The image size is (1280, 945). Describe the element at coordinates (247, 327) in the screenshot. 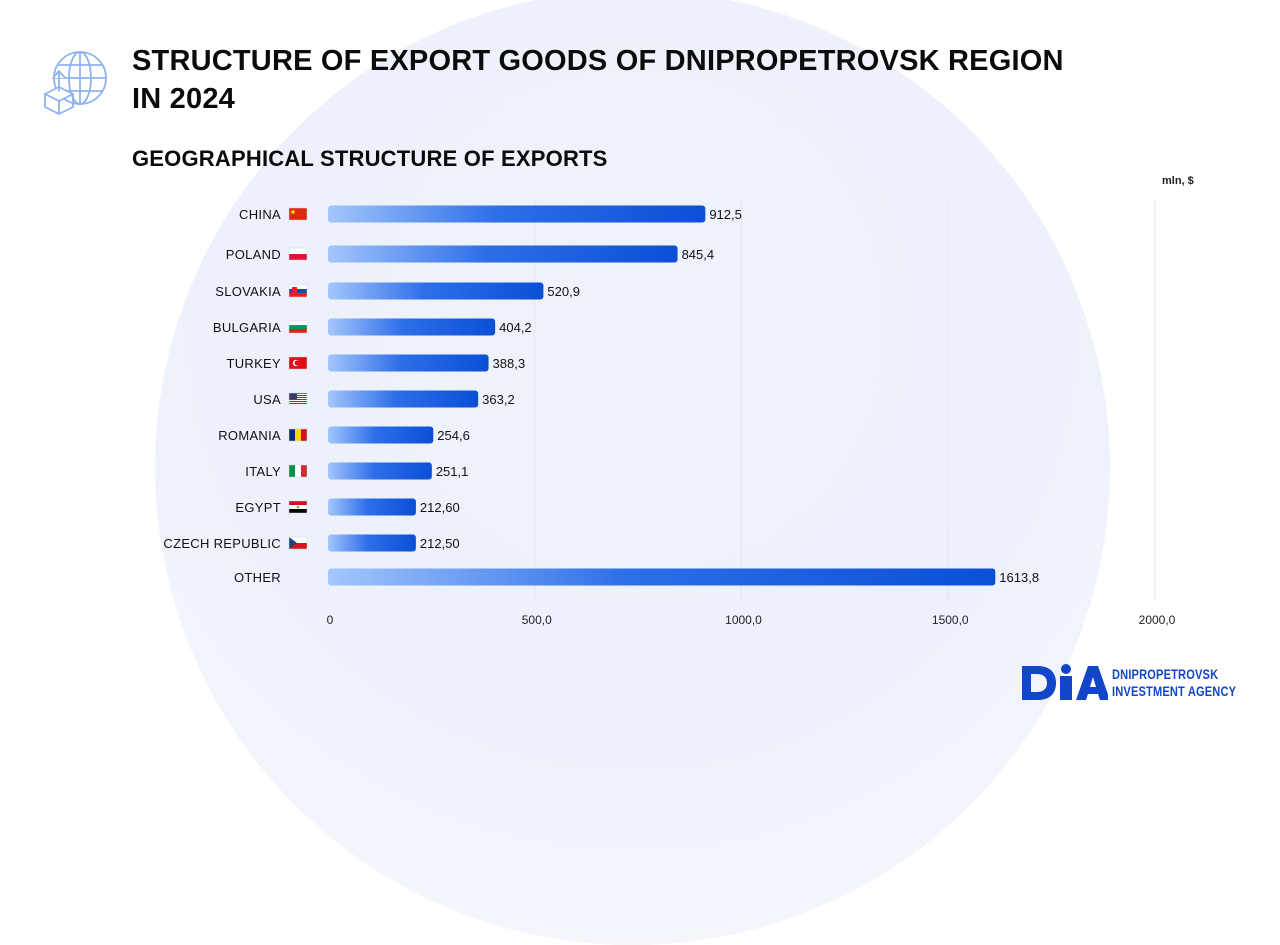

I see `category-label: BULGARIA` at that location.